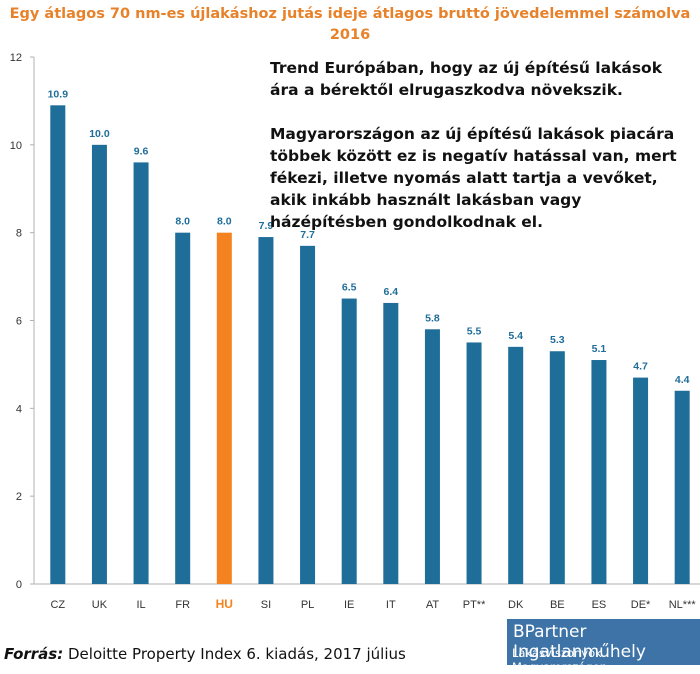 The height and width of the screenshot is (674, 700). What do you see at coordinates (557, 467) in the screenshot?
I see `bar-be` at bounding box center [557, 467].